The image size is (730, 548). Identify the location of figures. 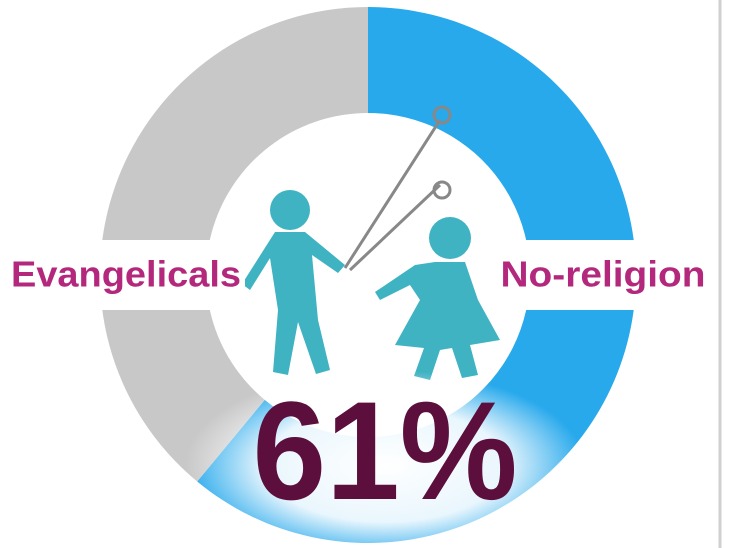
(371, 285).